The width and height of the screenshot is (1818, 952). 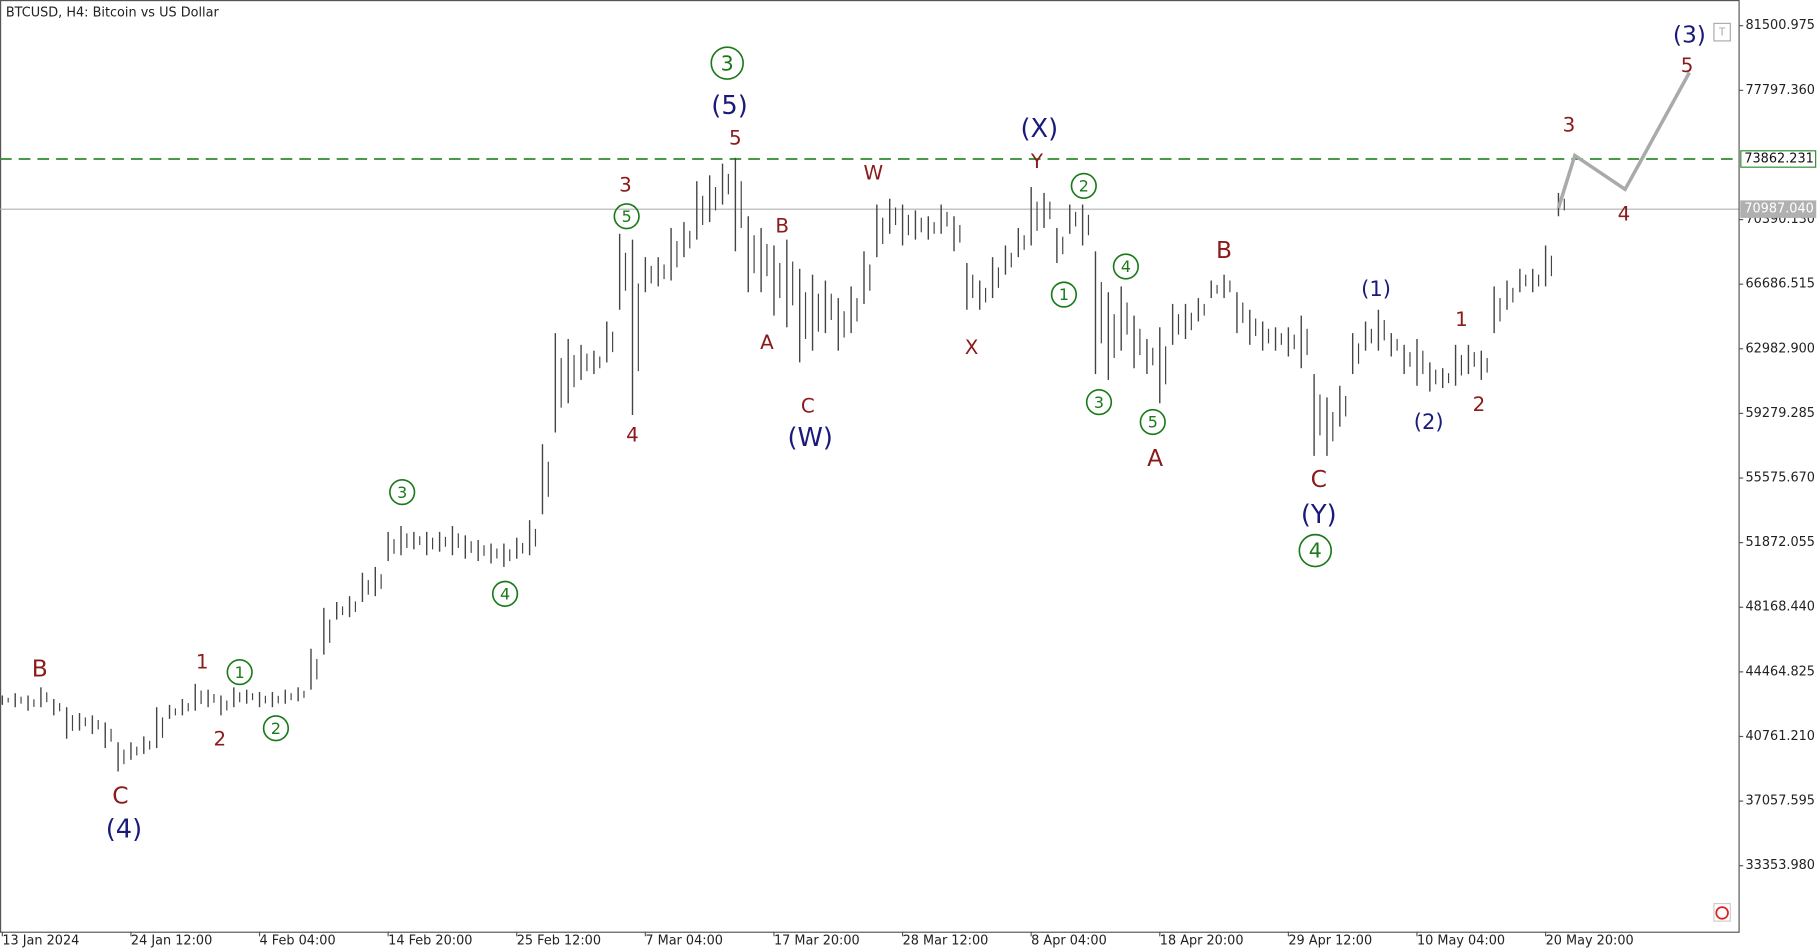 What do you see at coordinates (946, 940) in the screenshot?
I see `x-tick-label: 28 Mar 12:00` at bounding box center [946, 940].